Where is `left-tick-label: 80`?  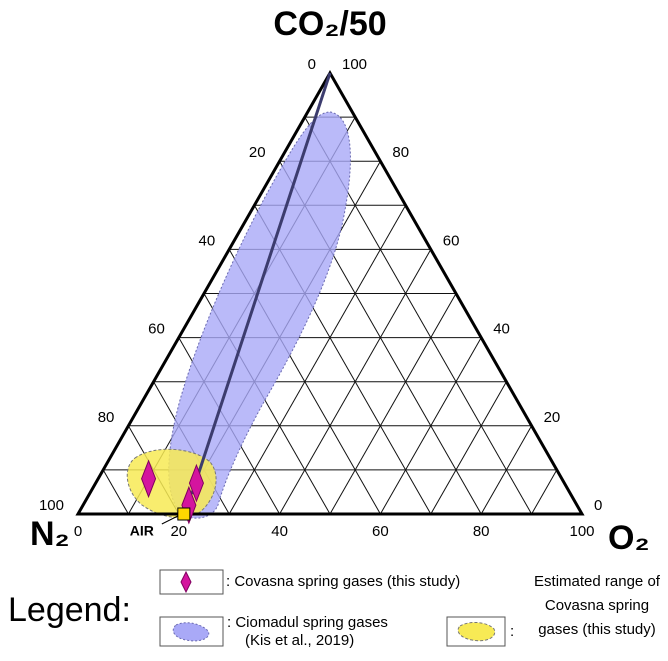
left-tick-label: 80 is located at coordinates (106, 417).